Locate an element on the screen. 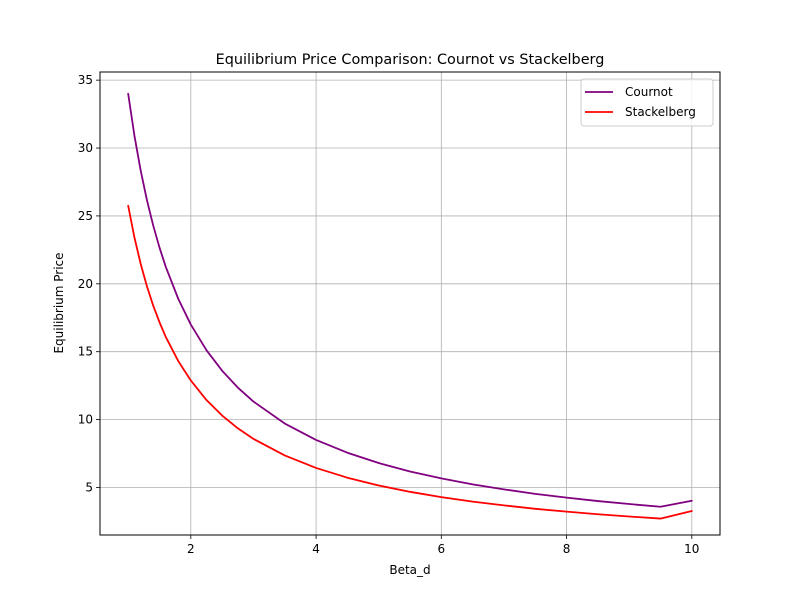  legend: Cournot Stackelberg is located at coordinates (647, 102).